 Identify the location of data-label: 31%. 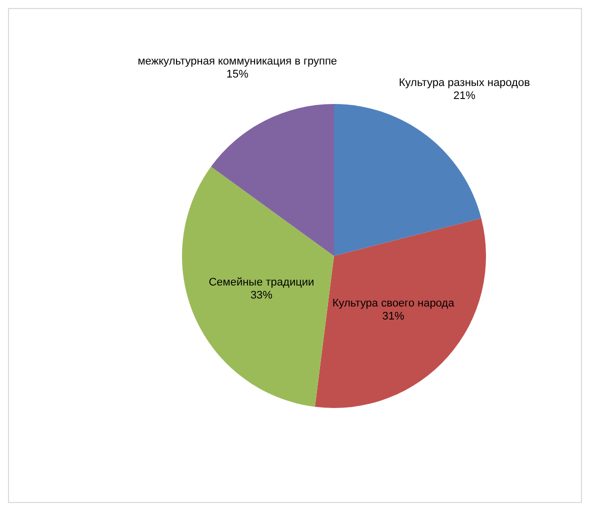
(393, 316).